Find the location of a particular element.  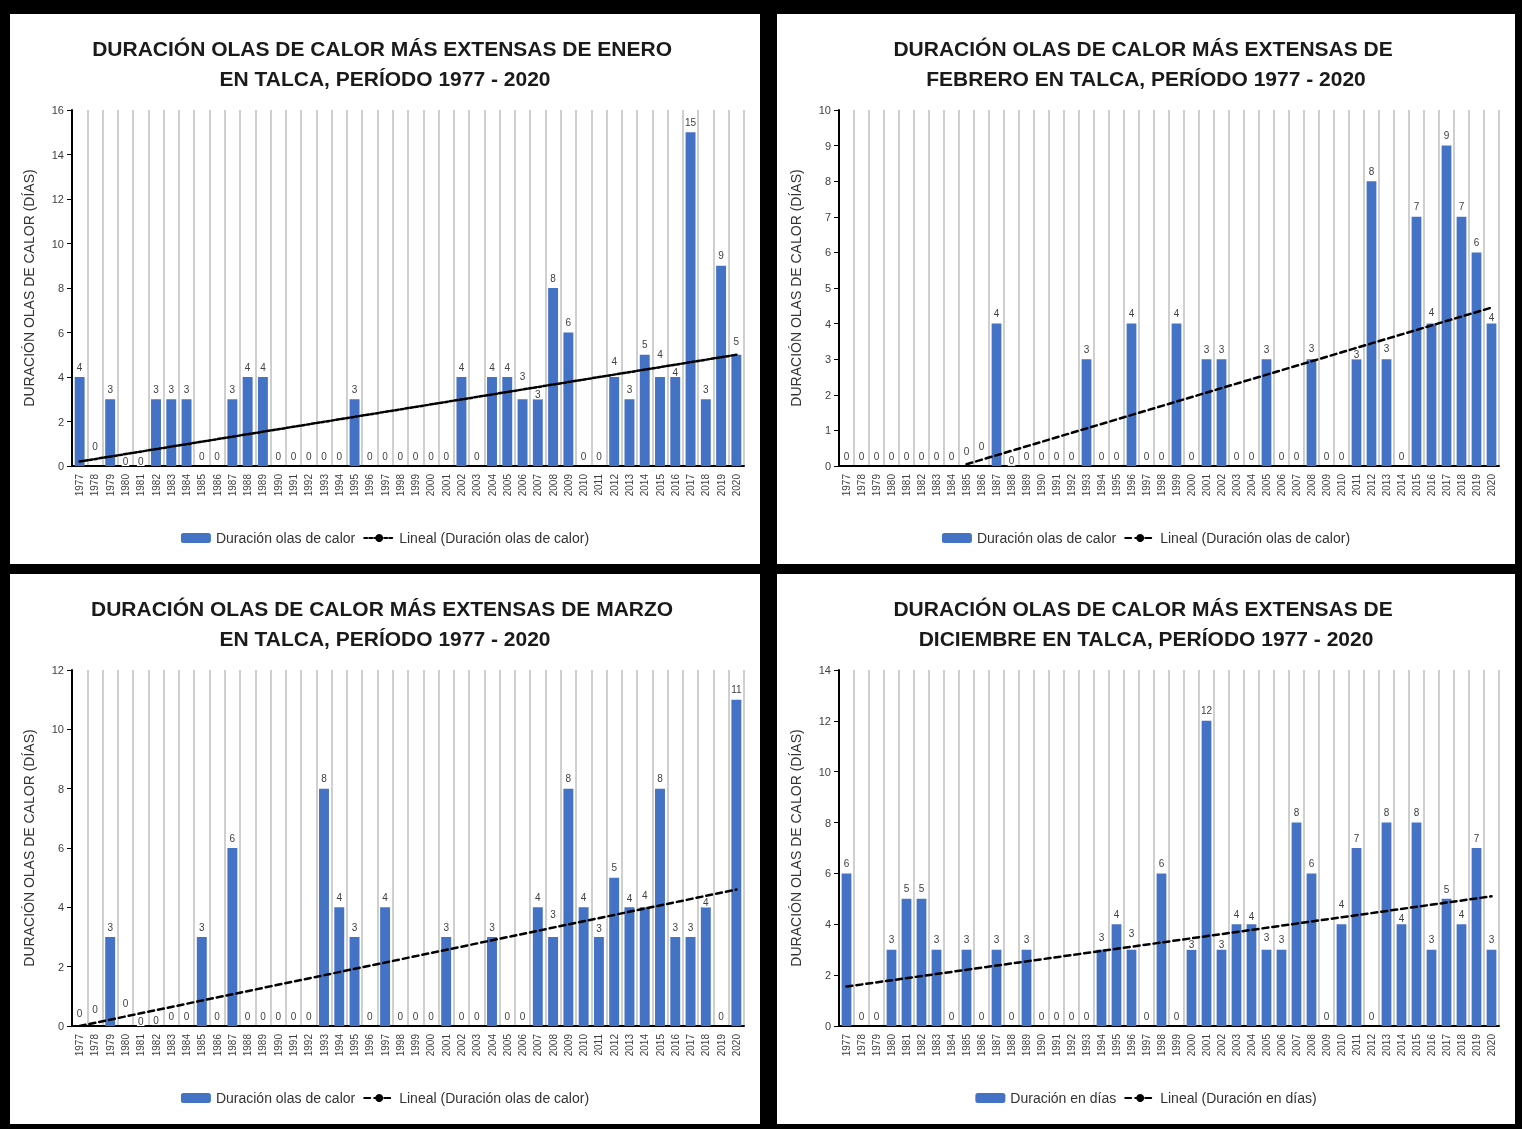

x-tick-label: 2020 is located at coordinates (736, 485).